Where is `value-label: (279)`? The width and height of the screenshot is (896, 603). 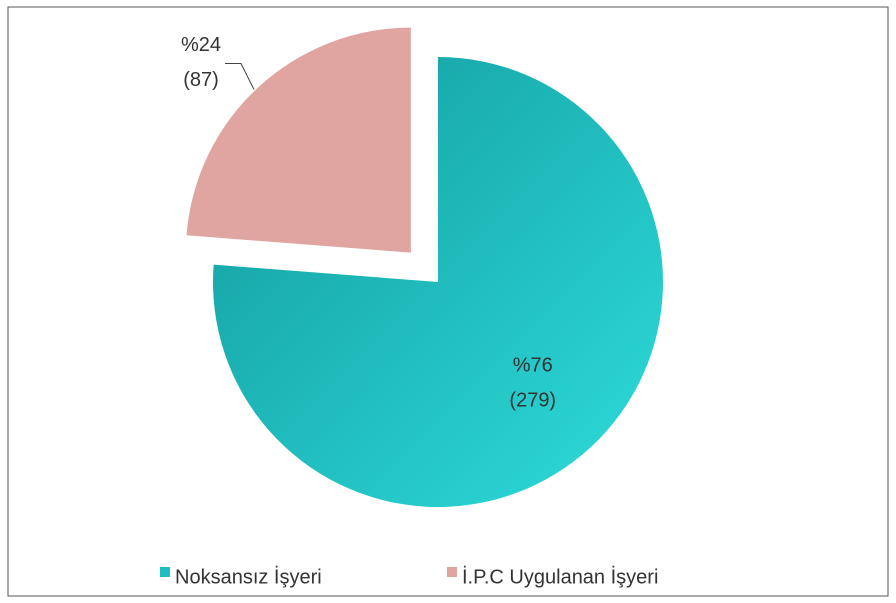
value-label: (279) is located at coordinates (532, 401).